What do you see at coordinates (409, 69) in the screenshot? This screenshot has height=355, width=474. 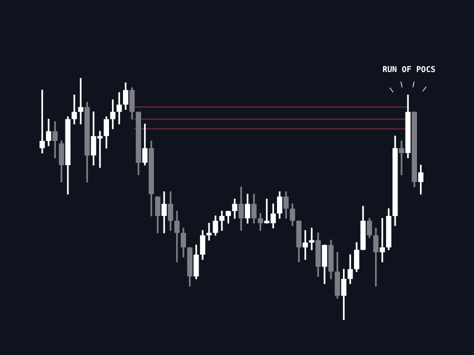 I see `text: RUN OF POCS` at bounding box center [409, 69].